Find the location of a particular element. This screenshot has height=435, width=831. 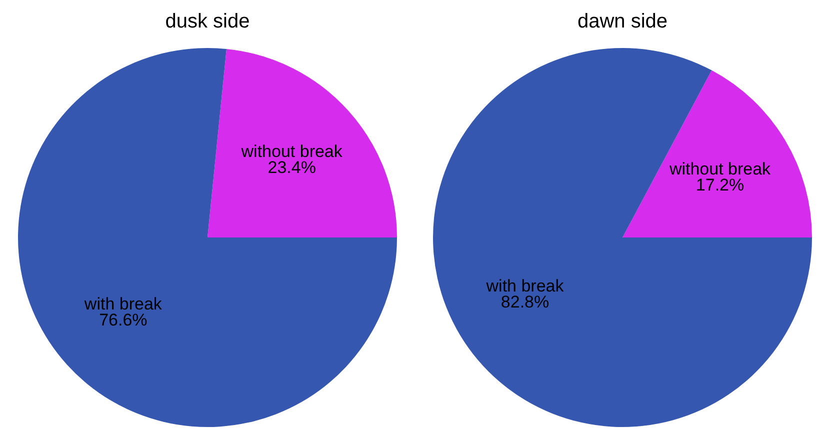

chart-title: dusk side is located at coordinates (207, 21).